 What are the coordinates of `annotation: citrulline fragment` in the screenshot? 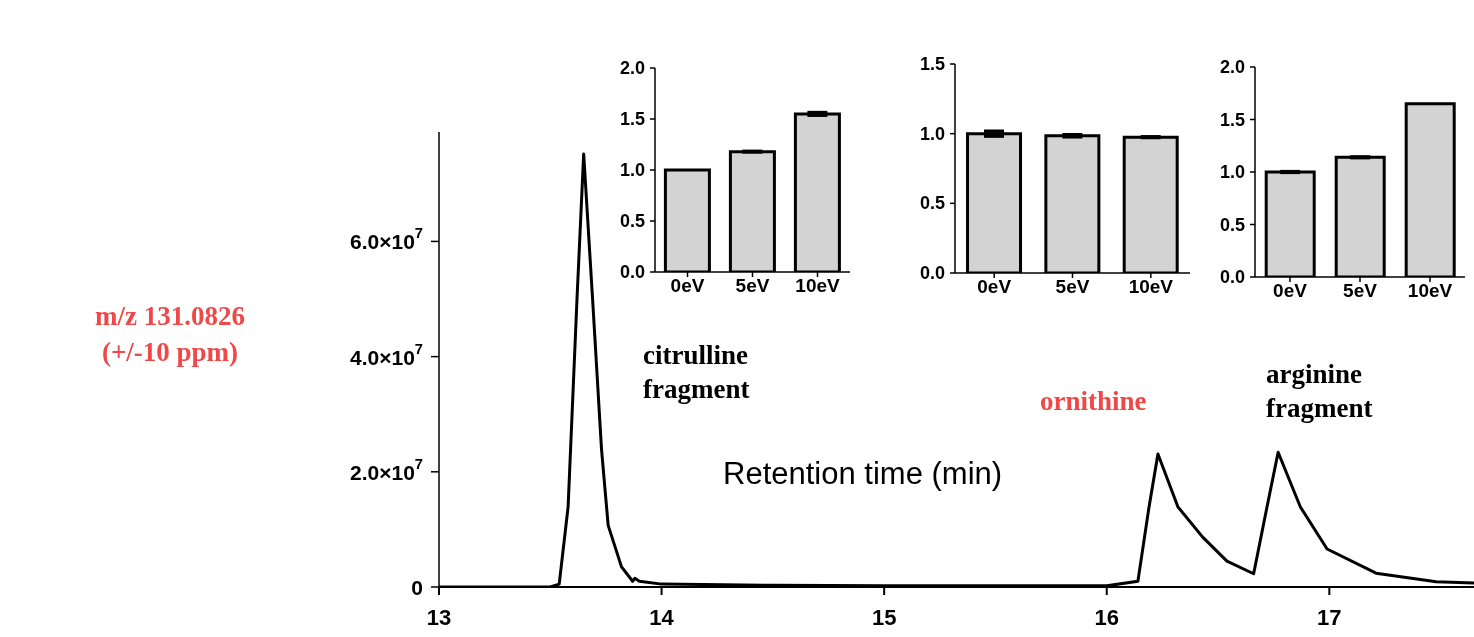 It's located at (697, 372).